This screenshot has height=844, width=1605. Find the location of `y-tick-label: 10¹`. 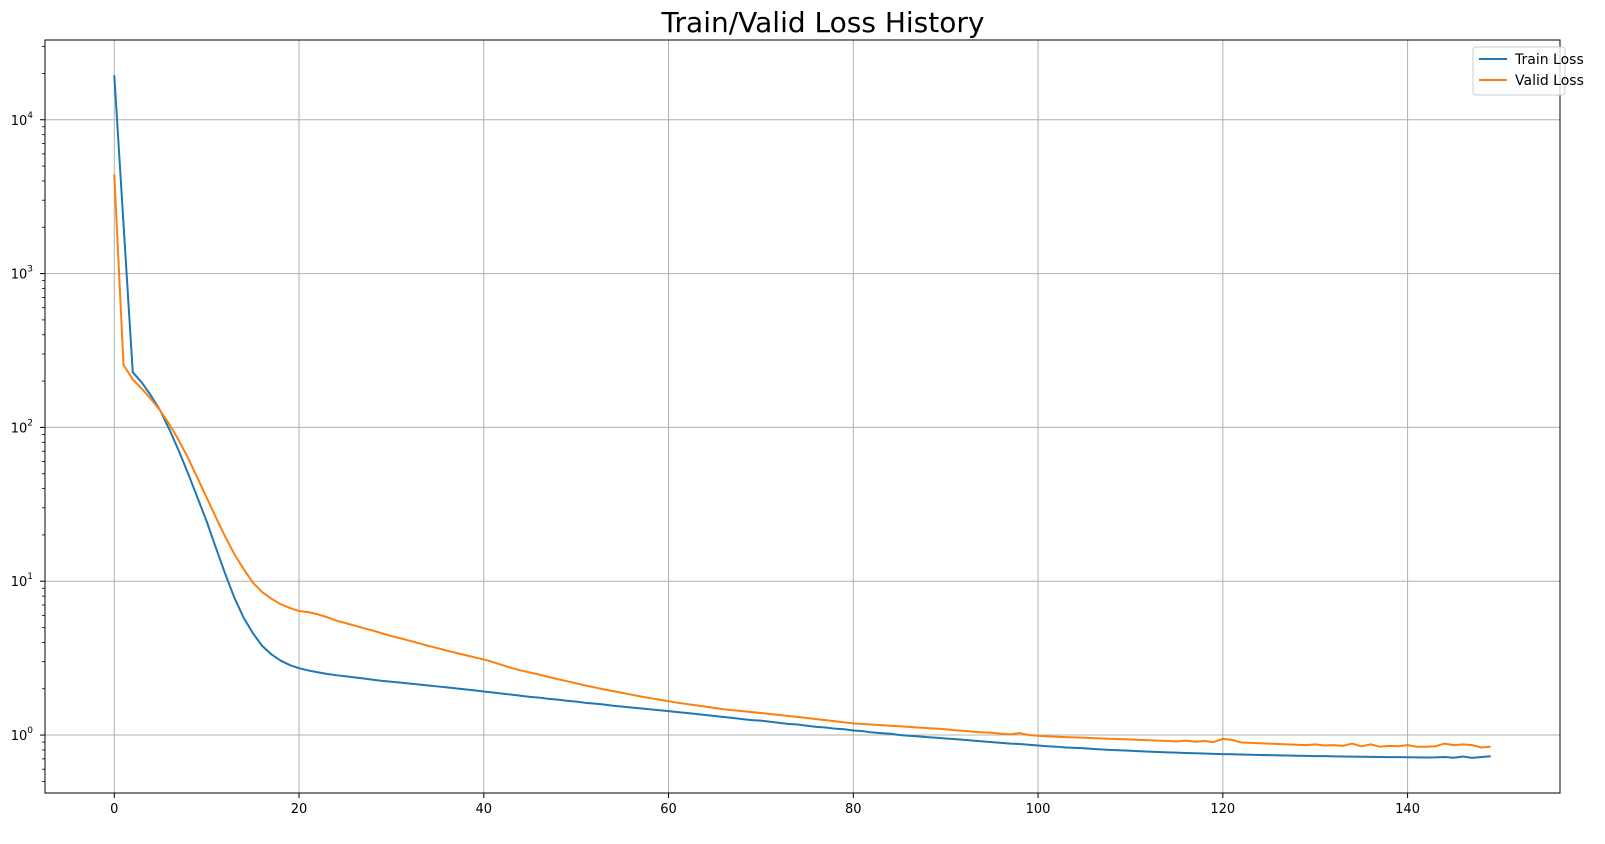

y-tick-label: 10¹ is located at coordinates (22, 581).